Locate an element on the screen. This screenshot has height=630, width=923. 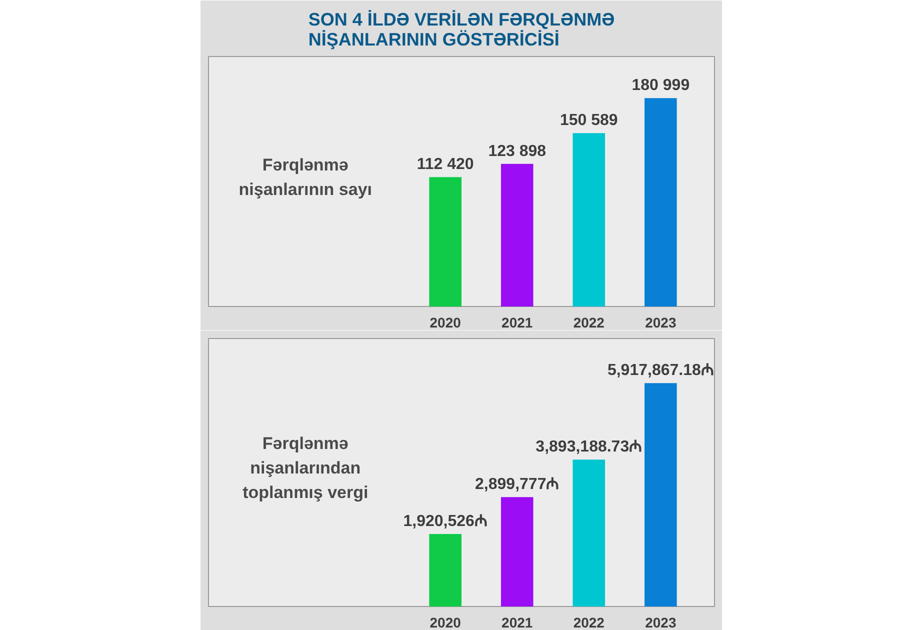
data-label: 150 589 is located at coordinates (589, 121).